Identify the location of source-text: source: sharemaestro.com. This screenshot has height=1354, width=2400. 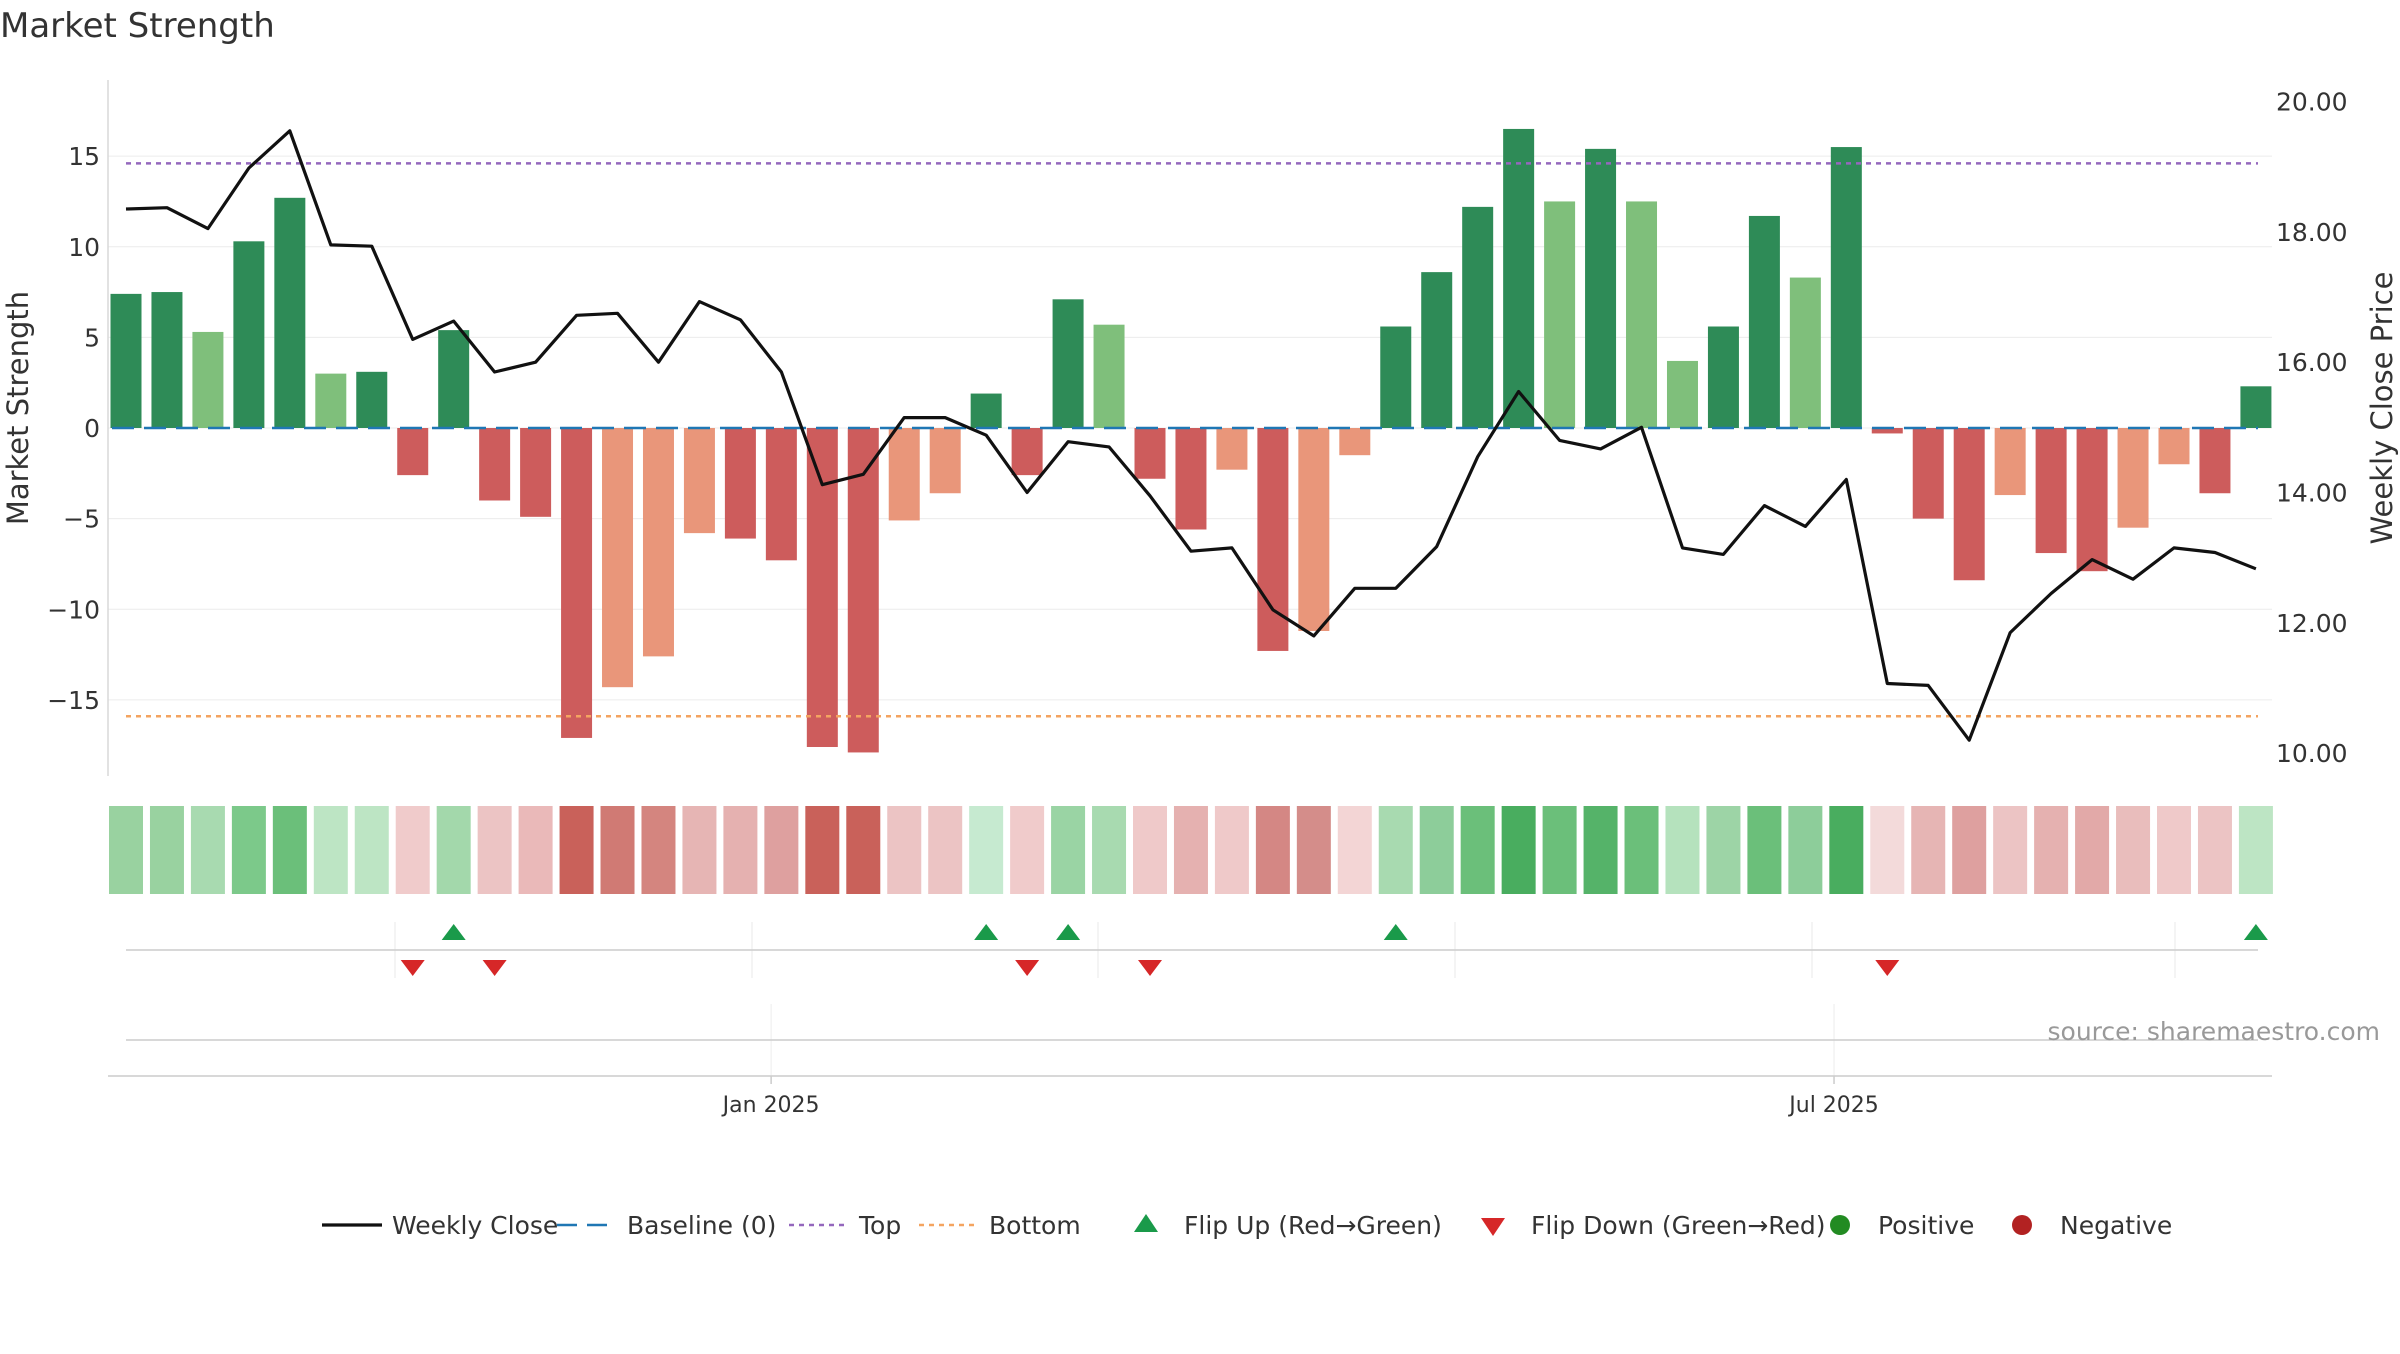
(2214, 1031).